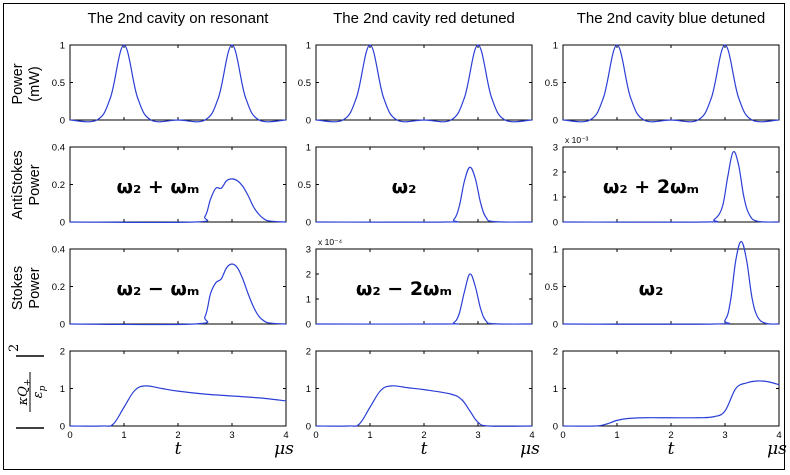 The height and width of the screenshot is (475, 790). What do you see at coordinates (157, 187) in the screenshot?
I see `frequency-annotation: ω₂ + ωₘ` at bounding box center [157, 187].